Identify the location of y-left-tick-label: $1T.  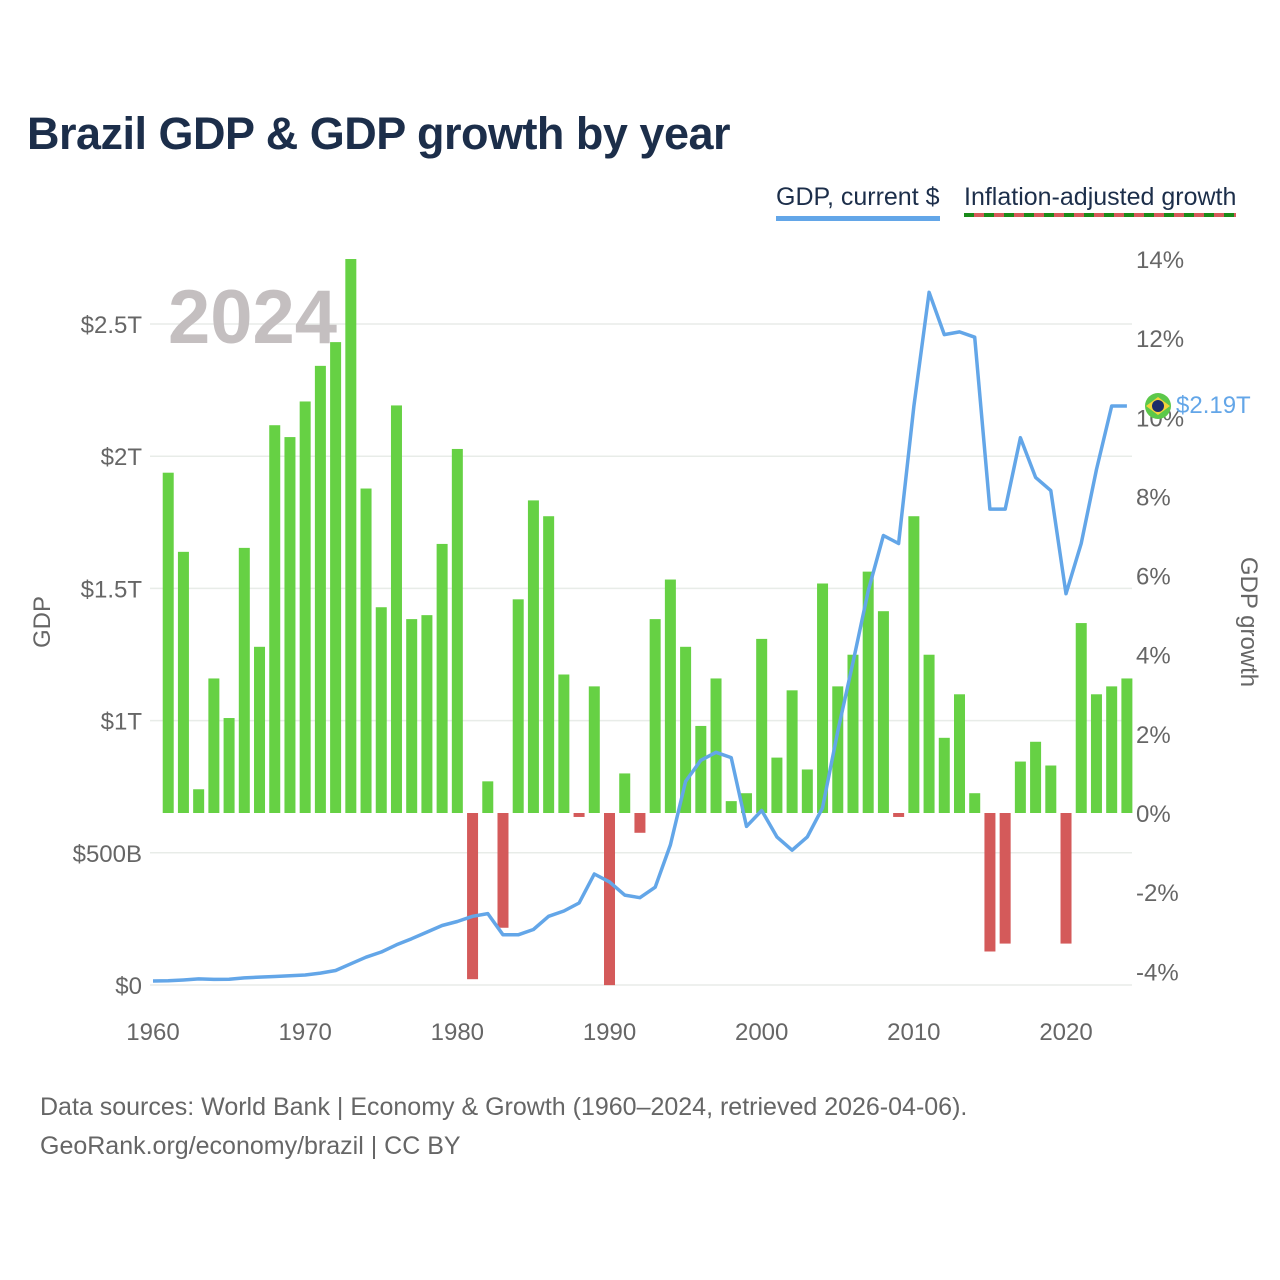
(122, 722).